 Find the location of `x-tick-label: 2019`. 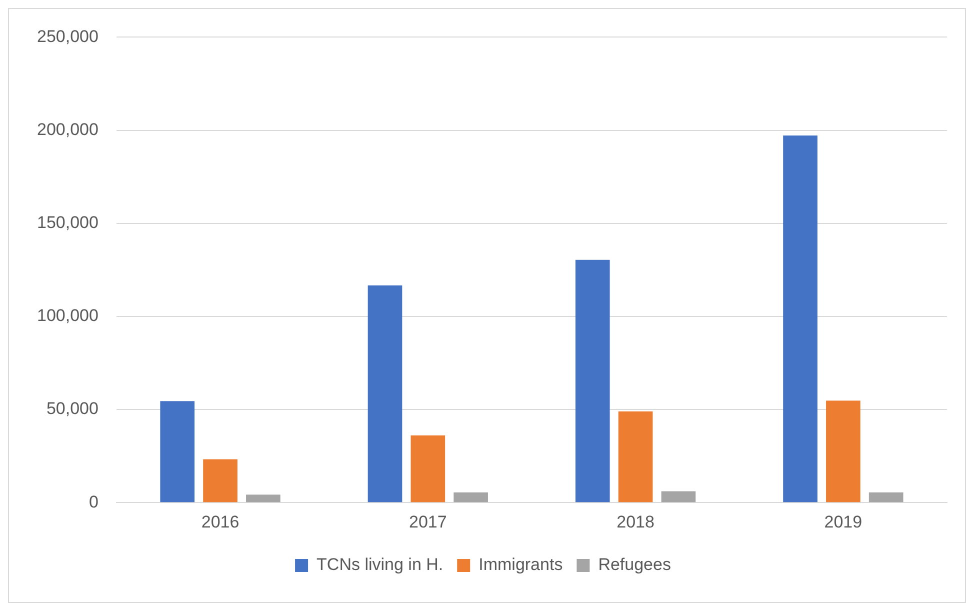

x-tick-label: 2019 is located at coordinates (843, 522).